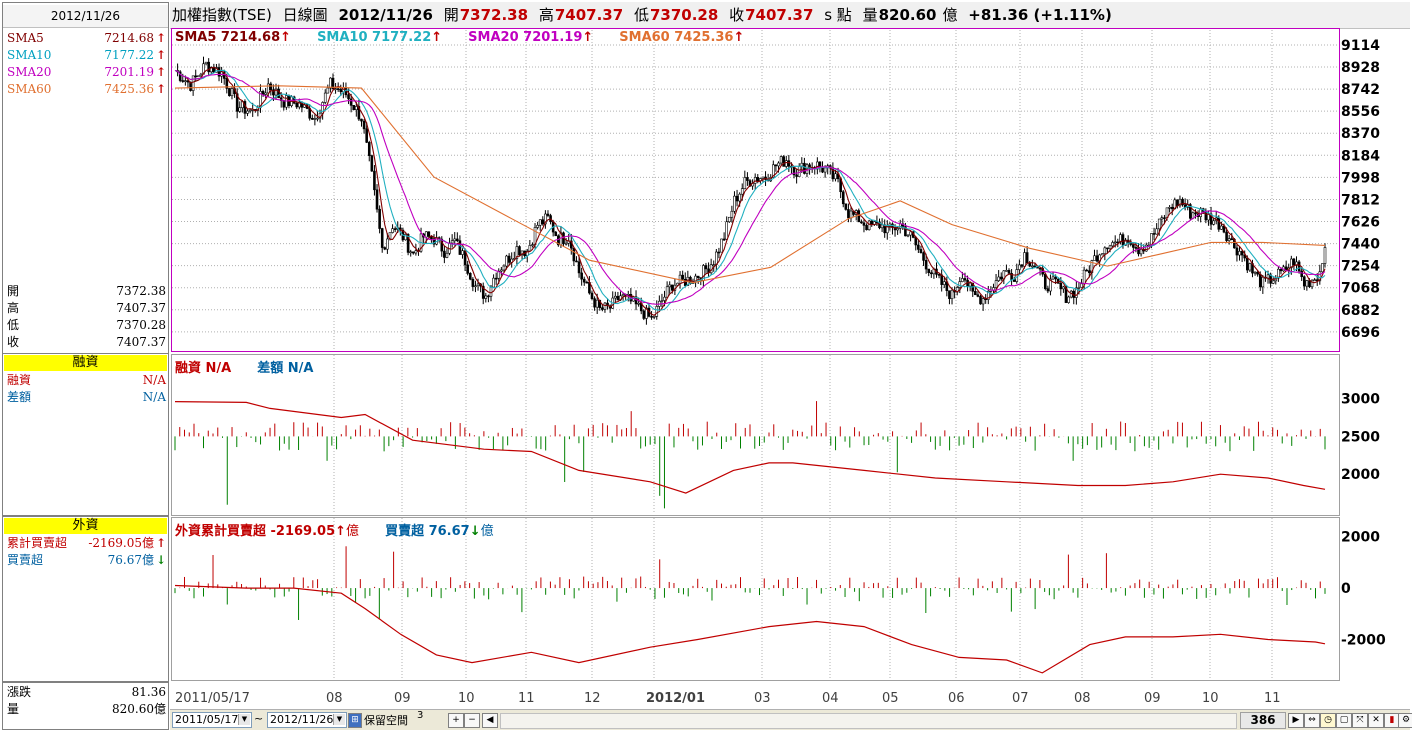 The height and width of the screenshot is (731, 1412). Describe the element at coordinates (355, 720) in the screenshot. I see `reserve-space-icon: ⊞` at that location.